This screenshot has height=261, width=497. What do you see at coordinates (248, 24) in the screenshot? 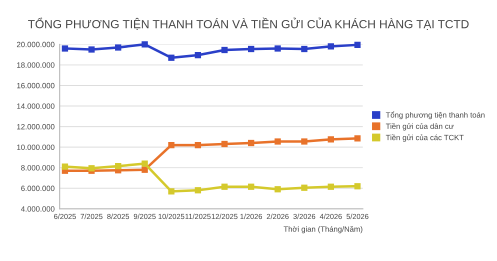
I see `chart-title: TỔNG PHƯƠNG TIỆN THANH TOÁN VÀ TIỀN GỬI CỦA KHÁCH HÀNG TẠI TCTD` at bounding box center [248, 24].